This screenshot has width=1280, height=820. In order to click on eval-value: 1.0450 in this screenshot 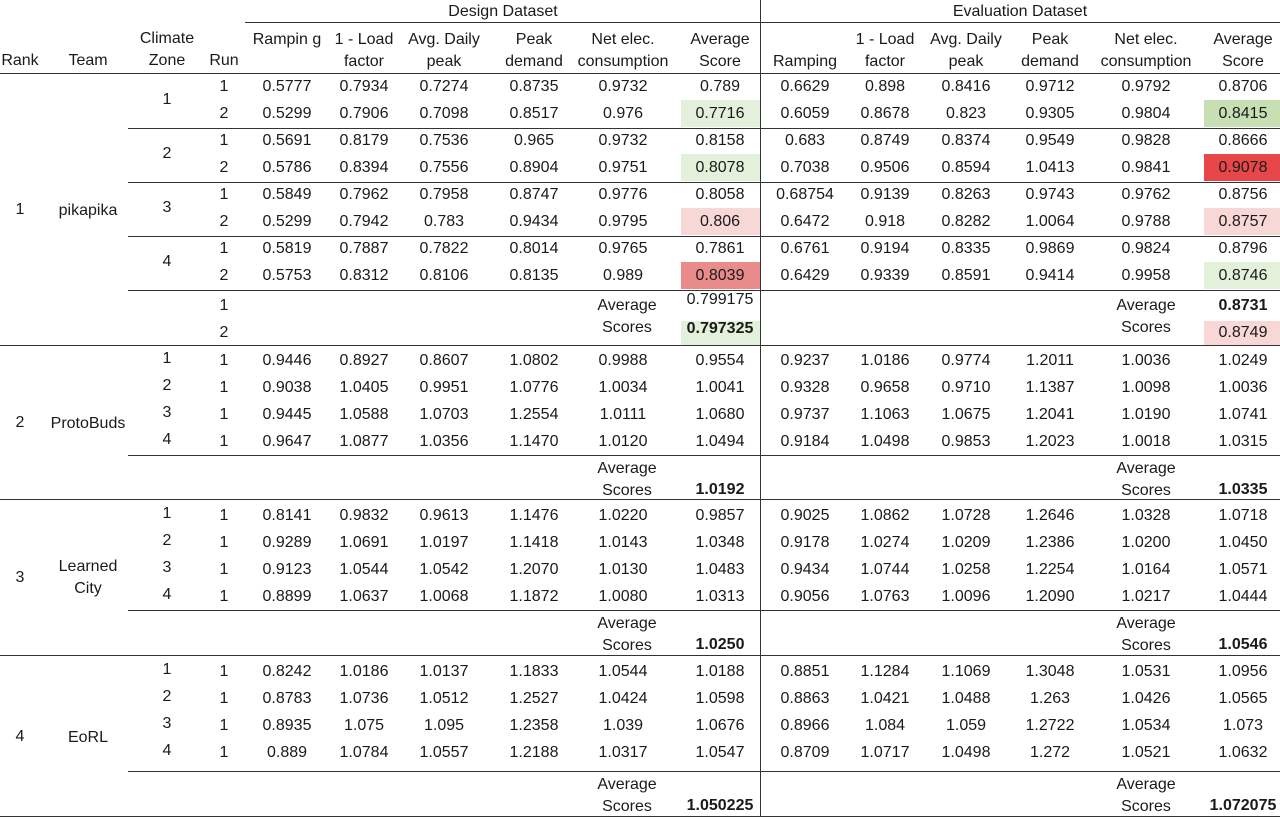, I will do `click(1243, 542)`.